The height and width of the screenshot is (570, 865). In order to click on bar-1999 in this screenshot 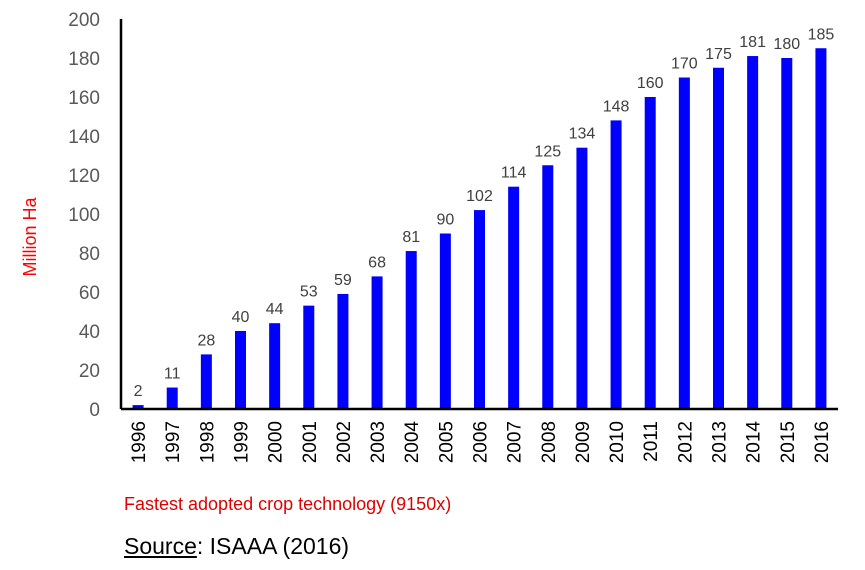, I will do `click(240, 370)`.